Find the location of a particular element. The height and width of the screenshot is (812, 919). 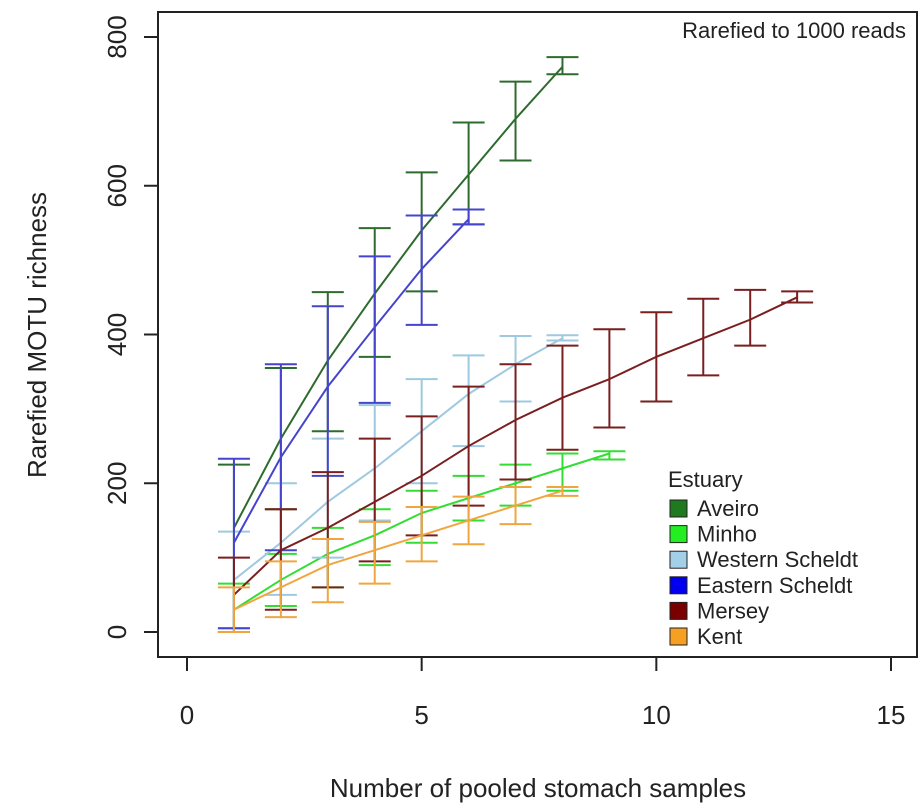

legend-label: Aveiro is located at coordinates (728, 508).